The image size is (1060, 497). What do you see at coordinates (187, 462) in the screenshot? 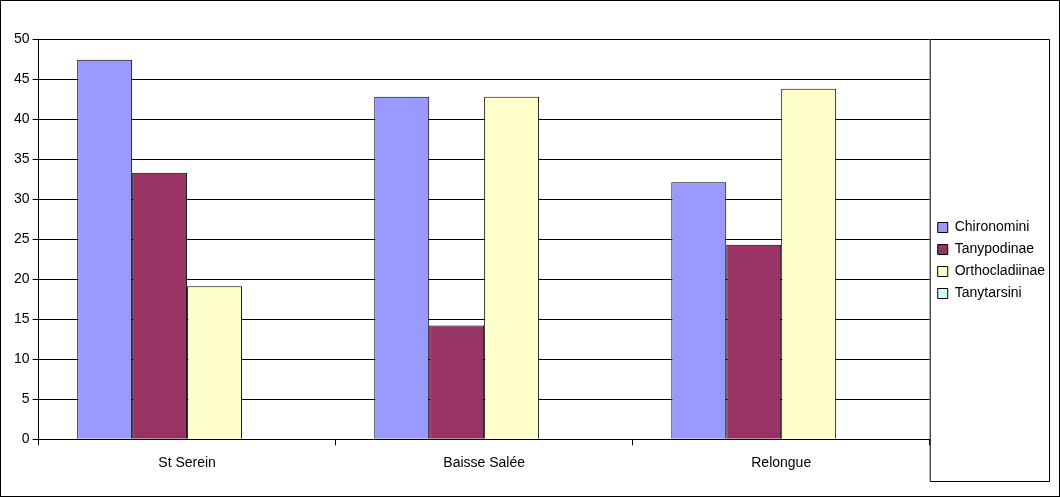
I see `x-tick-label: St Serein` at bounding box center [187, 462].